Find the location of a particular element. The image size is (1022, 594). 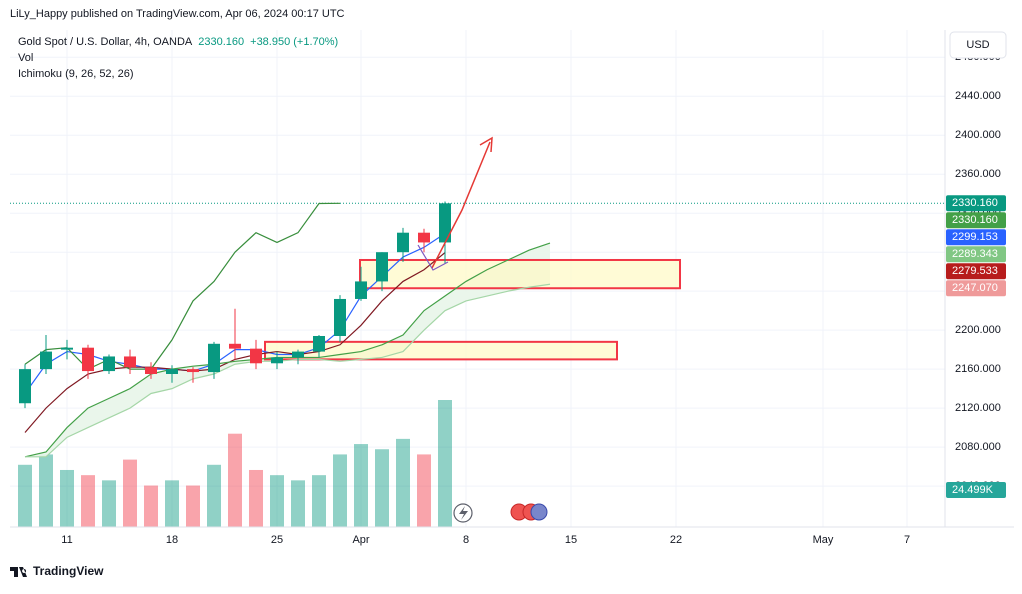

x-tick-label: 22 is located at coordinates (676, 540).